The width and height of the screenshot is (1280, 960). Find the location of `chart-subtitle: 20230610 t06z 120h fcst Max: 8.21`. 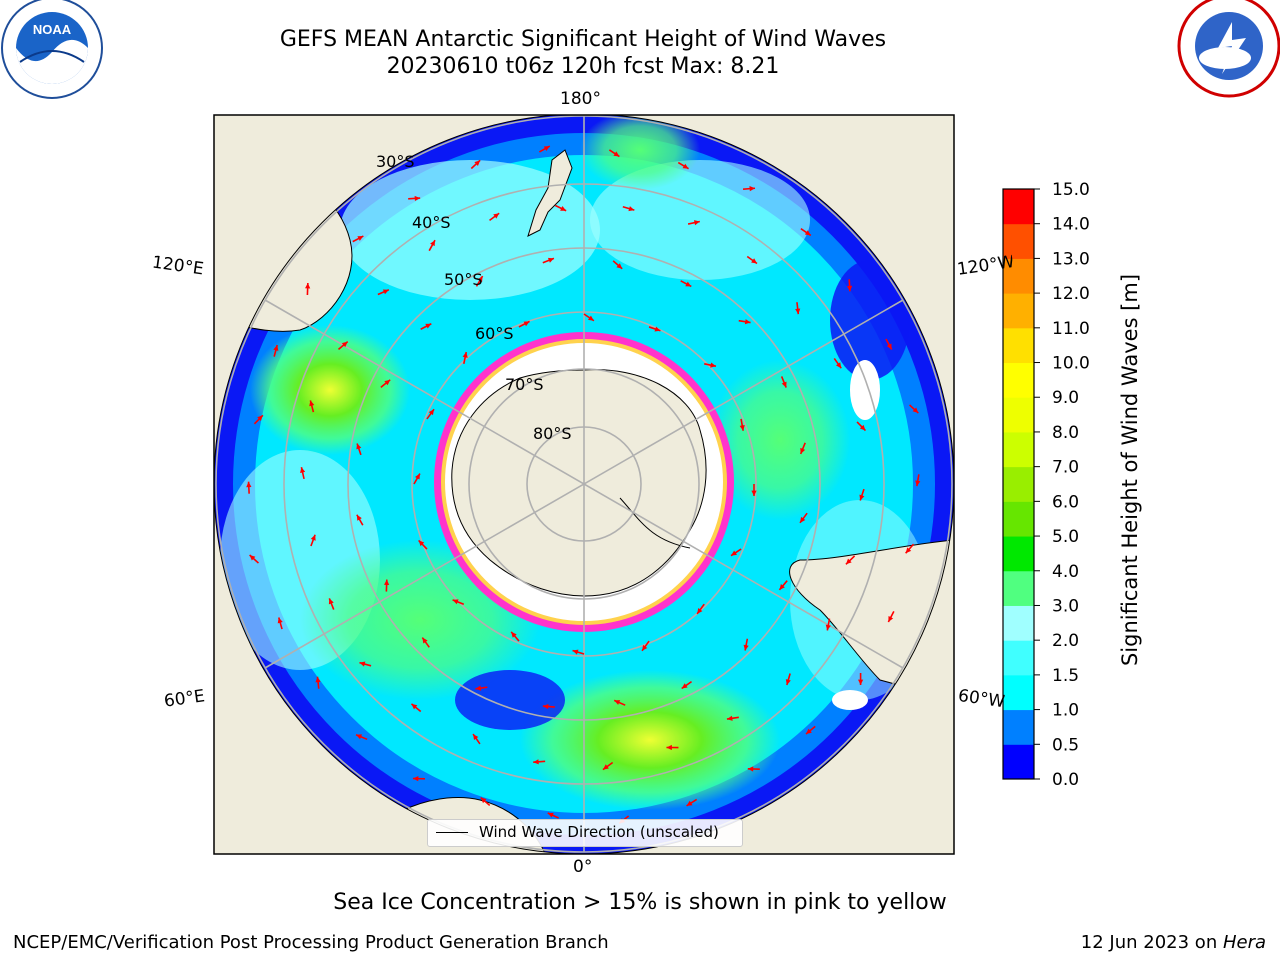

chart-subtitle: 20230610 t06z 120h fcst Max: 8.21 is located at coordinates (583, 66).